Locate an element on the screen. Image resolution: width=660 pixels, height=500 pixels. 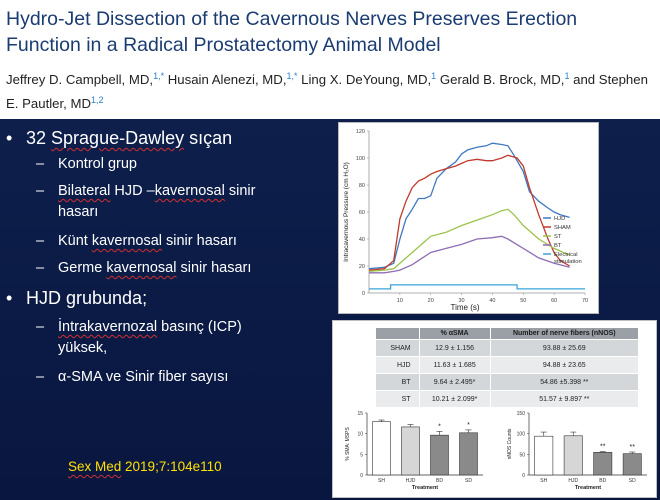
author-2: Husain Alenezi, MD, is located at coordinates (225, 79).